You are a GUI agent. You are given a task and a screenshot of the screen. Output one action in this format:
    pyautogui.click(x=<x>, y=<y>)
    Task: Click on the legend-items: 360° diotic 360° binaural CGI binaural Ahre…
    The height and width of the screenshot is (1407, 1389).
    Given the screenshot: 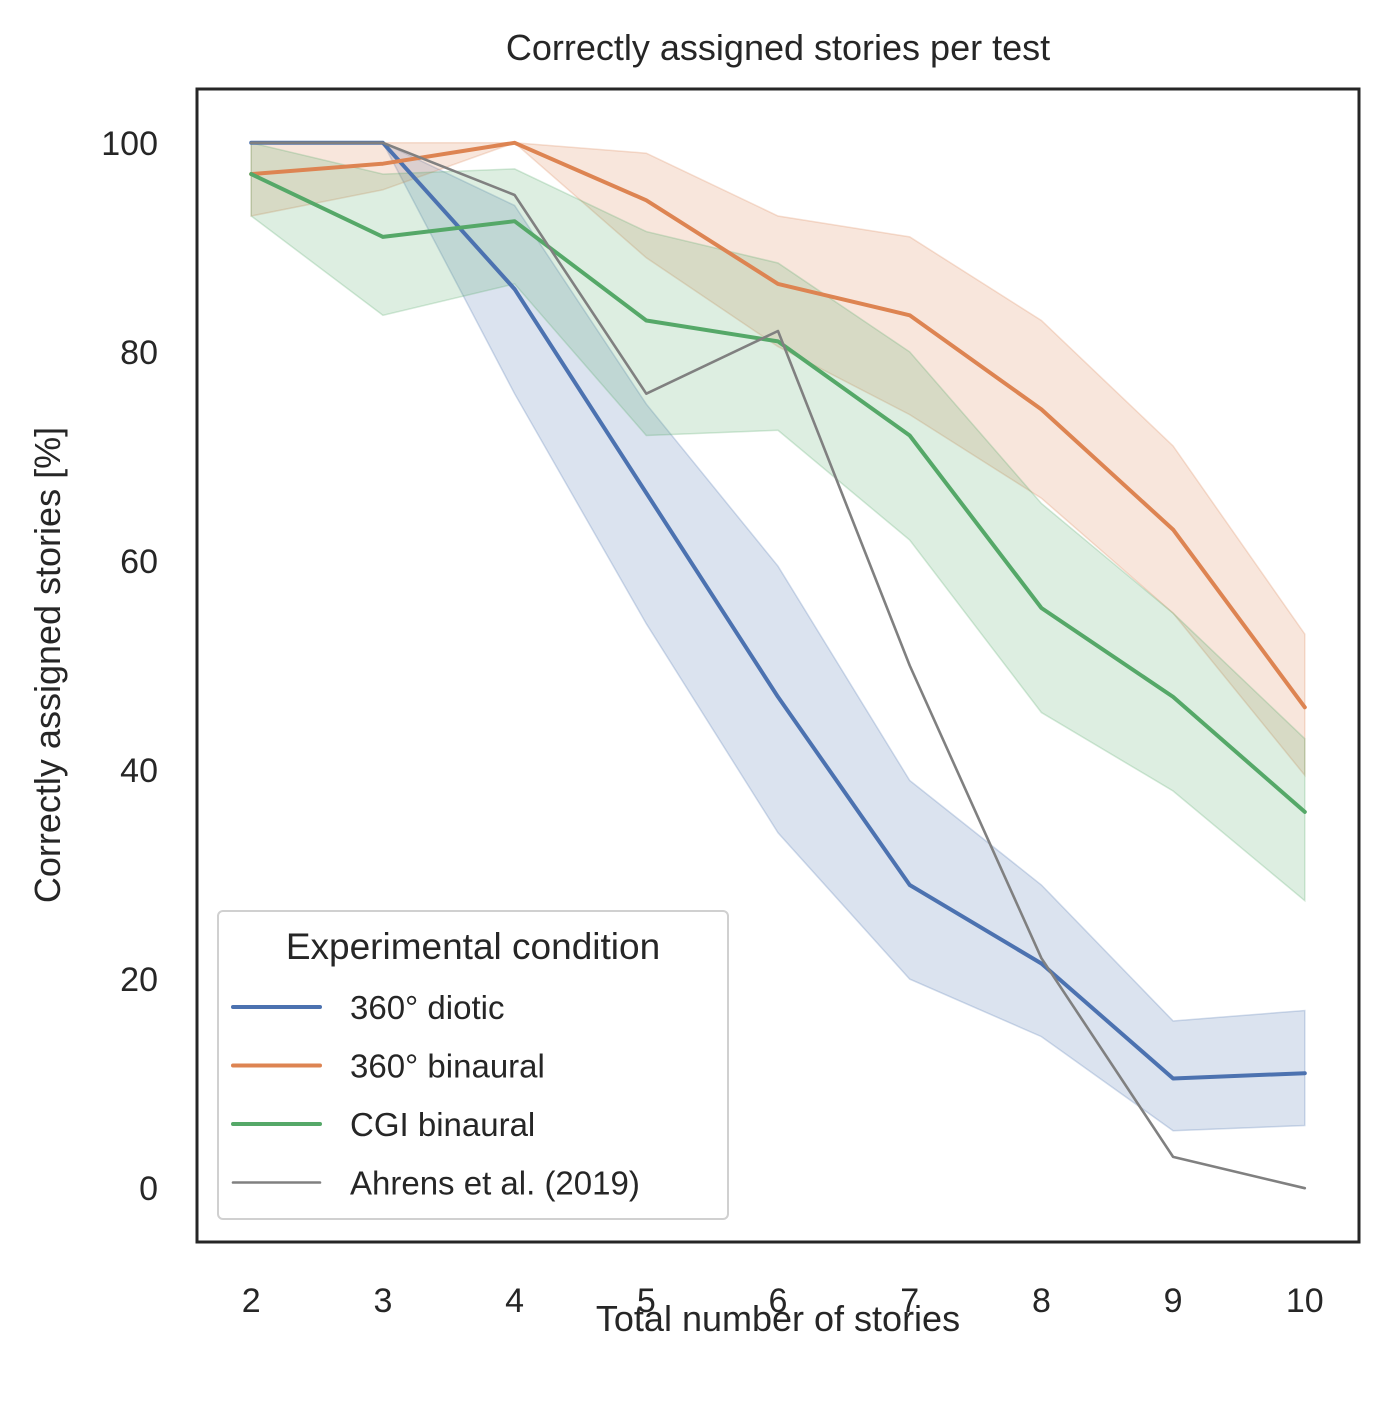 What is the action you would take?
    pyautogui.click(x=435, y=1095)
    